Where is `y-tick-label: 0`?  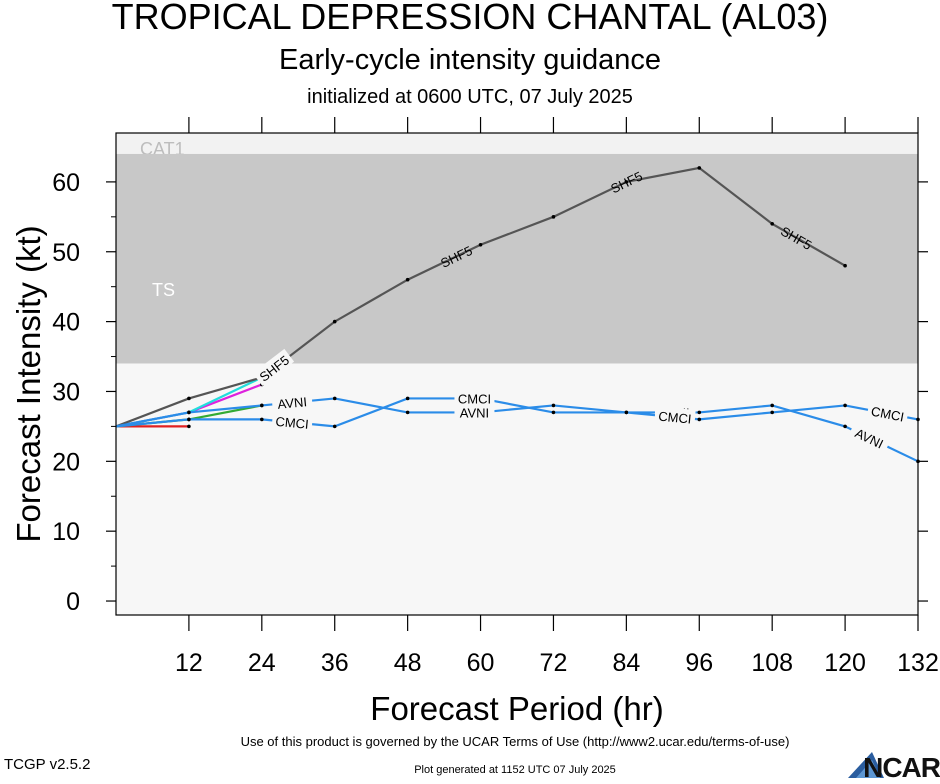 y-tick-label: 0 is located at coordinates (73, 602).